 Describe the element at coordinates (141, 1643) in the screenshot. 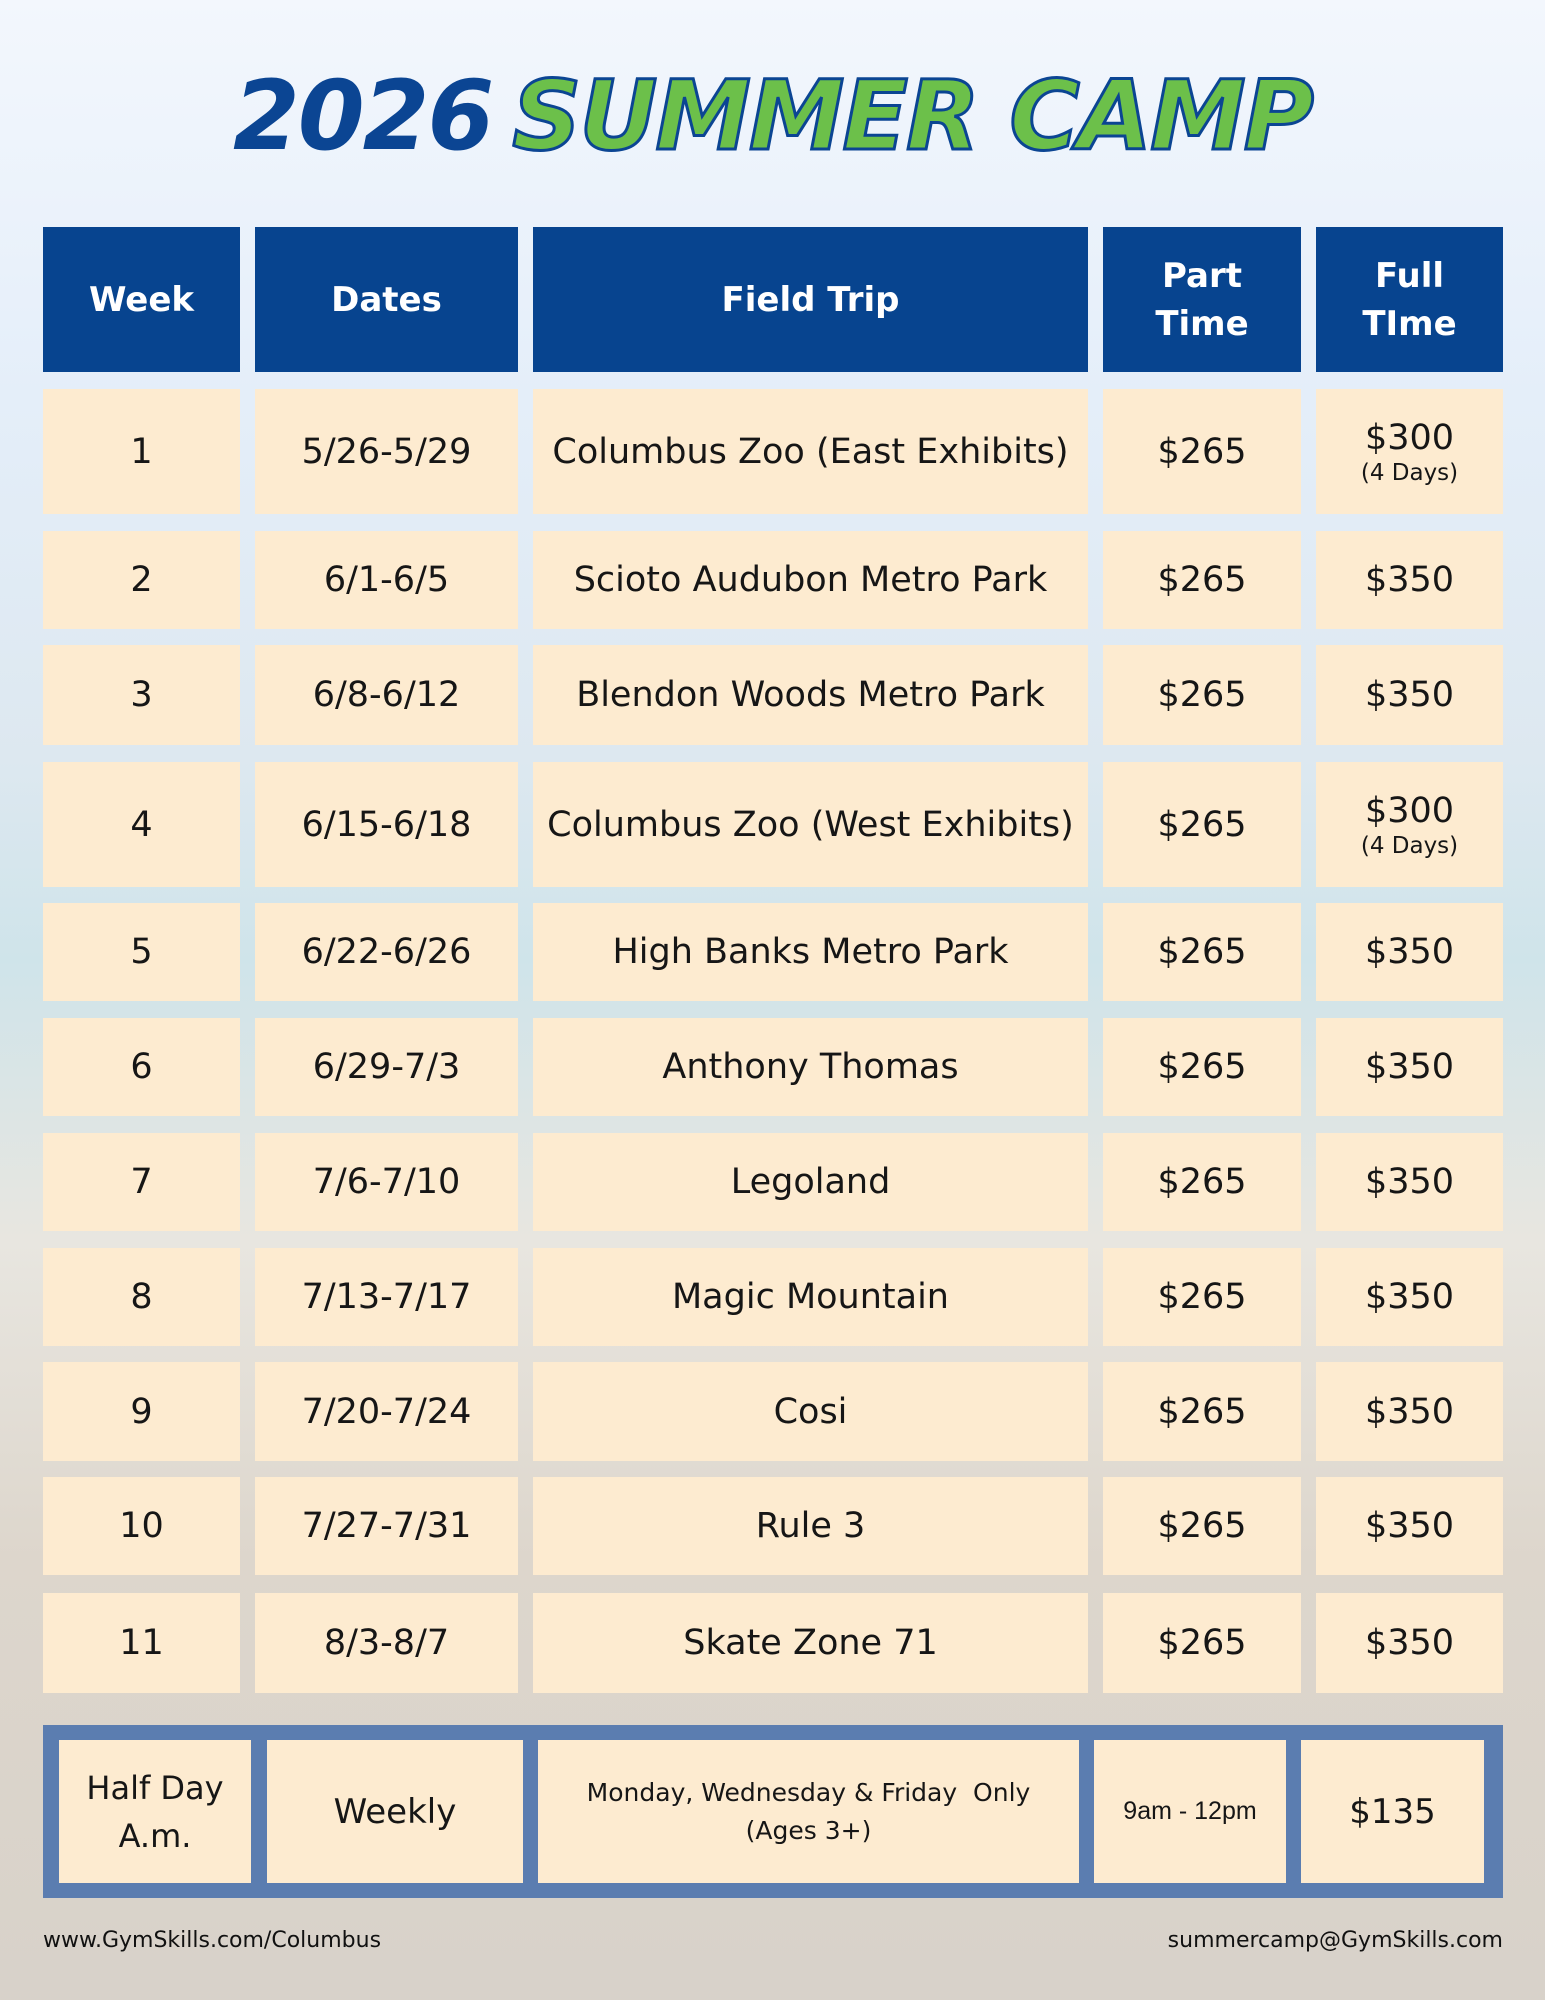

I see `table-cell: 11` at that location.